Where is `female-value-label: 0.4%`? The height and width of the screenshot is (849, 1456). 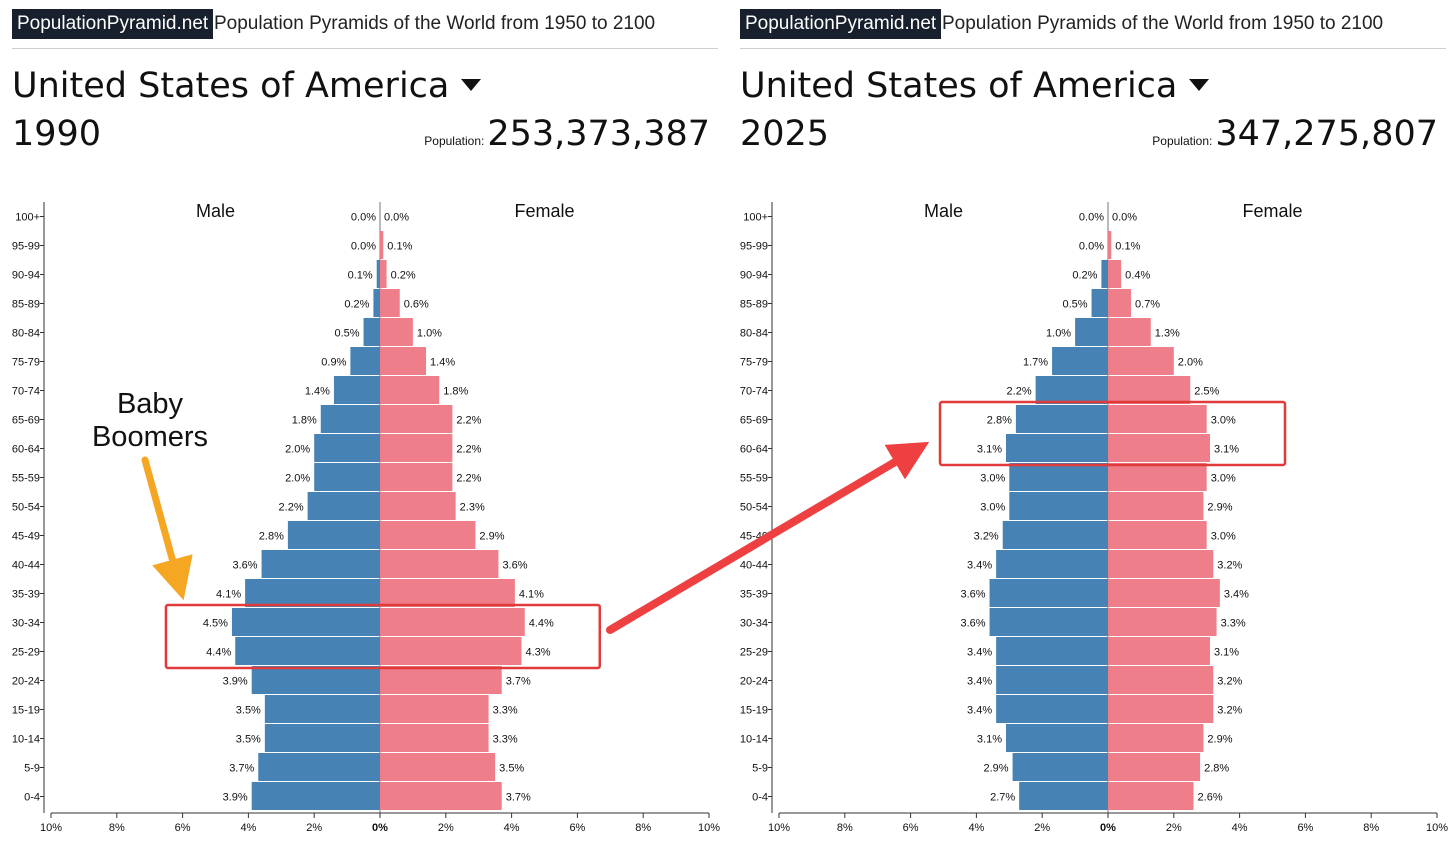
female-value-label: 0.4% is located at coordinates (1137, 276).